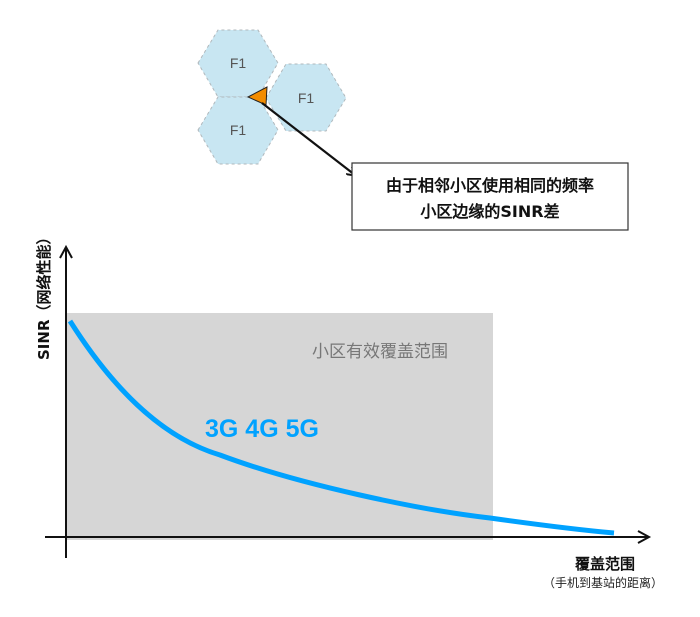 The image size is (700, 617). I want to click on interference-marker, so click(257, 96).